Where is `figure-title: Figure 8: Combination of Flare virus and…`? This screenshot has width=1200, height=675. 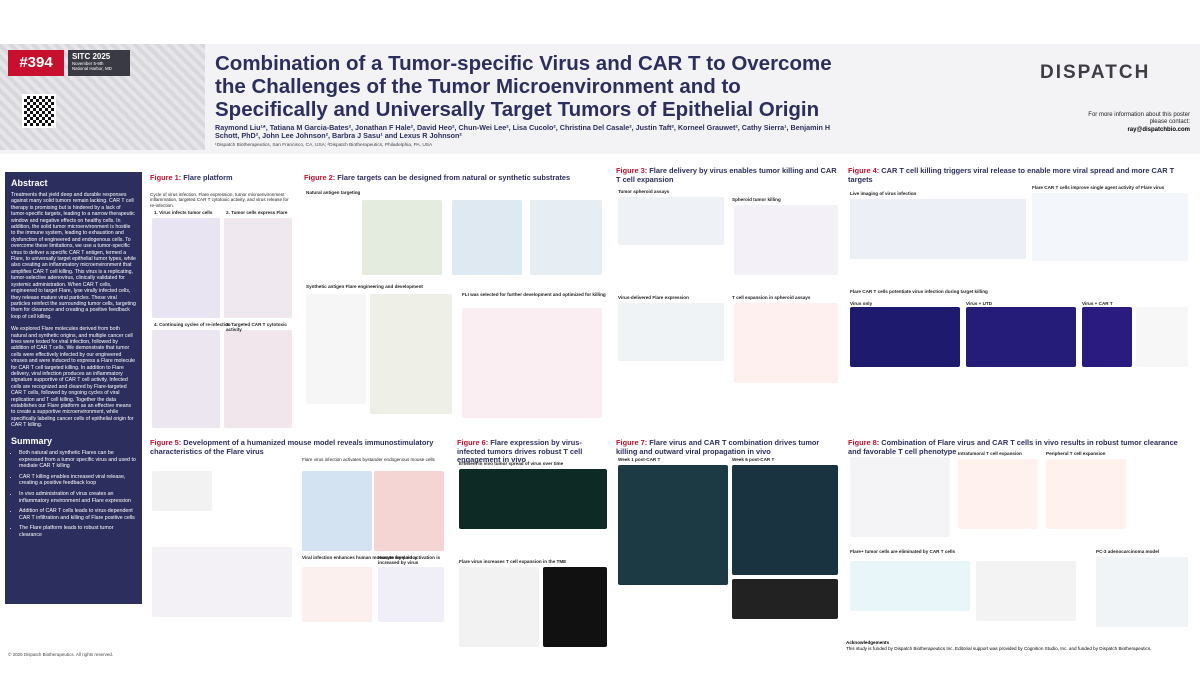
figure-title: Figure 8: Combination of Flare virus and… is located at coordinates (1018, 447).